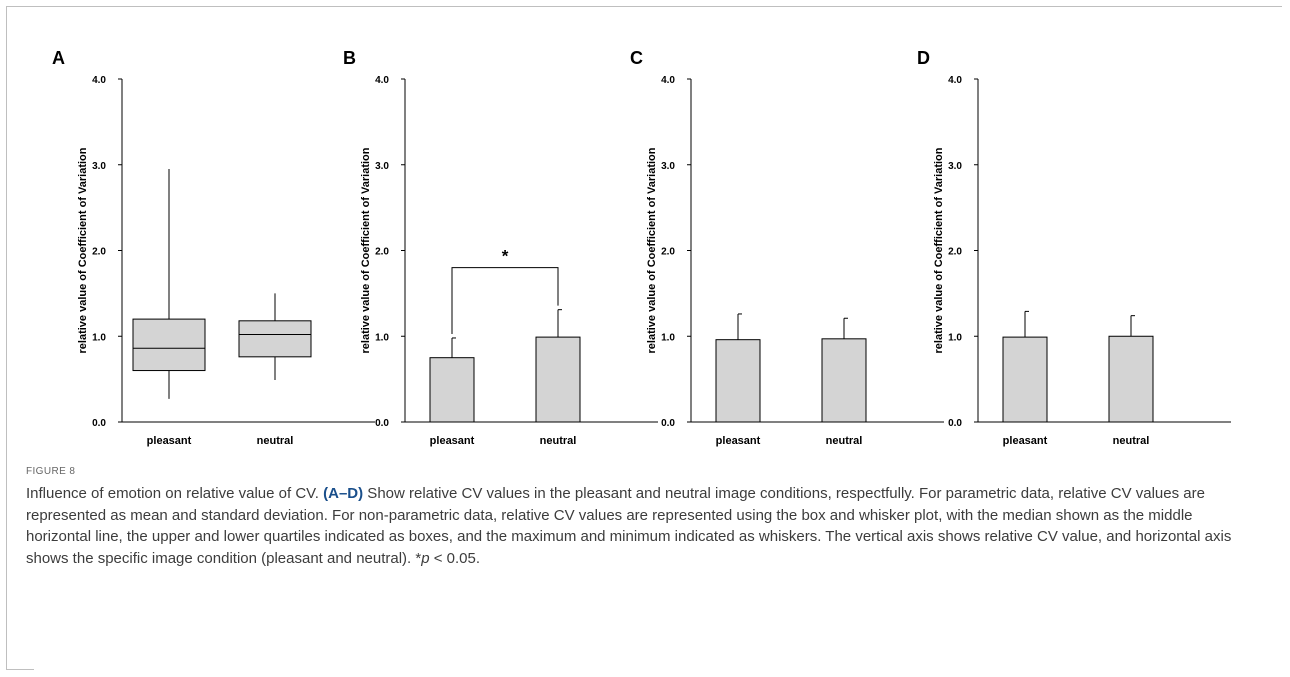  I want to click on panel-letter: A, so click(58, 58).